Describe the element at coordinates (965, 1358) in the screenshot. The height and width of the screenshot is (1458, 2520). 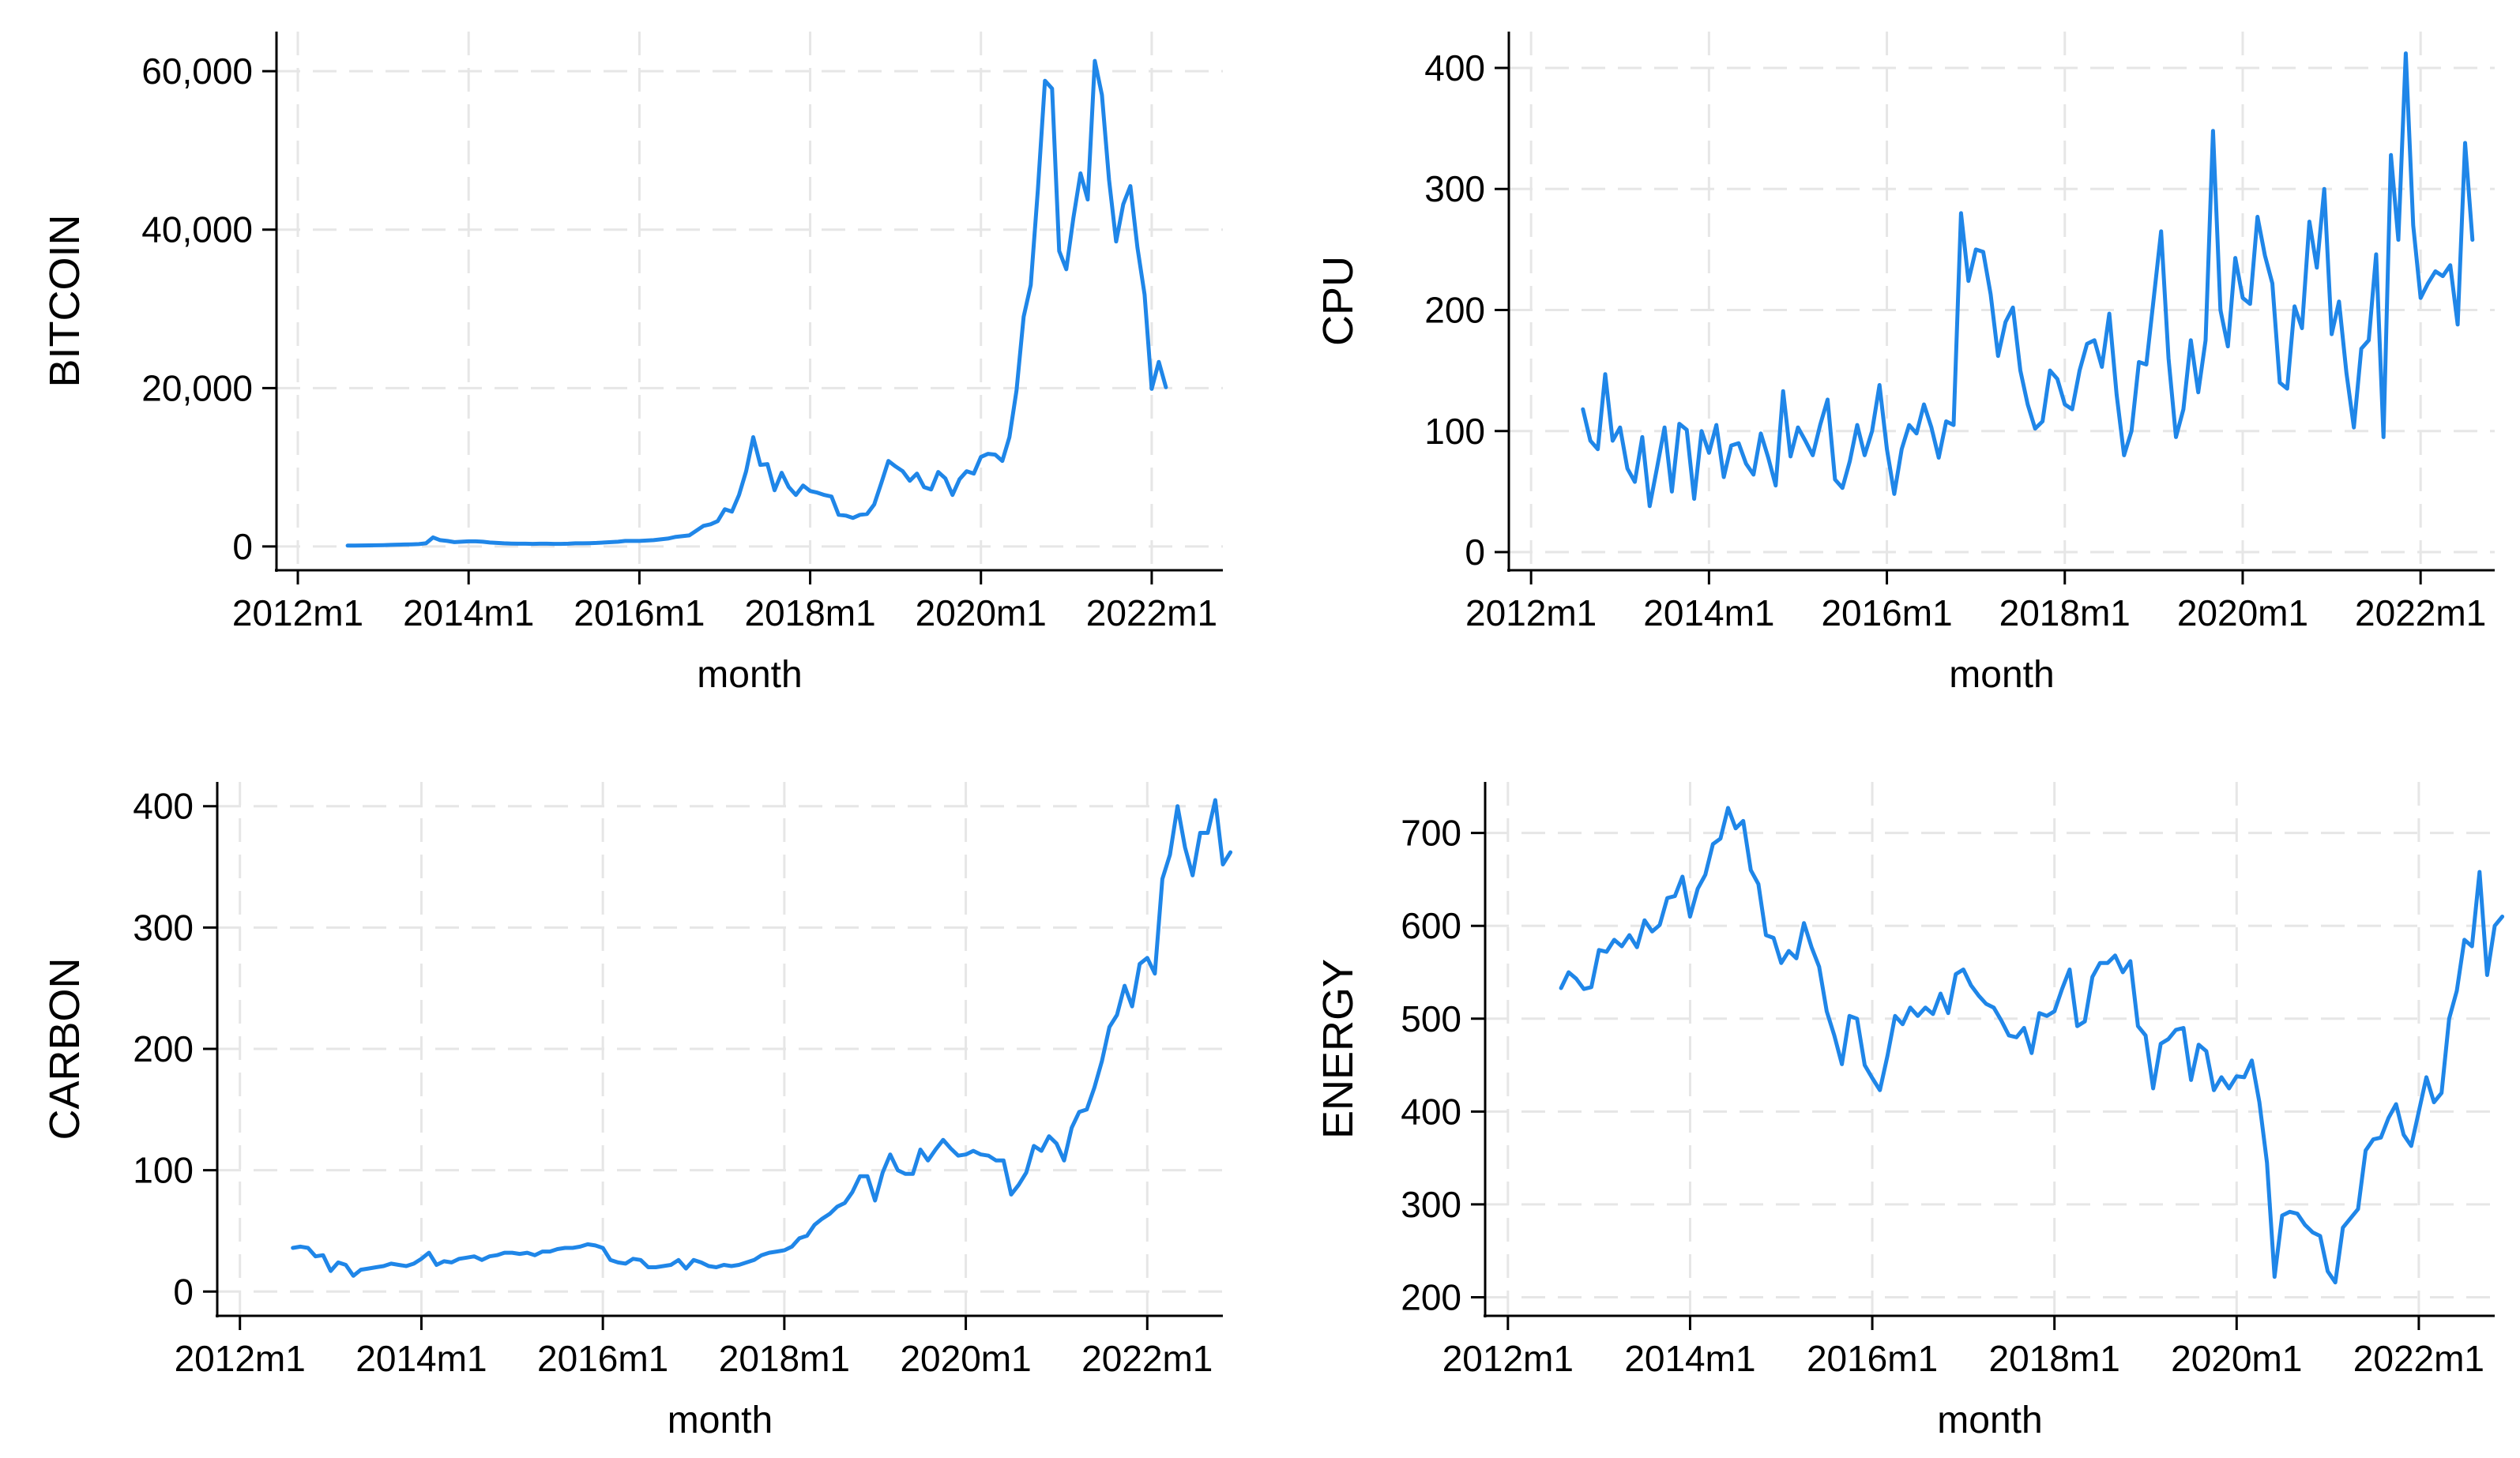
I see `carbon-x-tick-label: 2020m1` at that location.